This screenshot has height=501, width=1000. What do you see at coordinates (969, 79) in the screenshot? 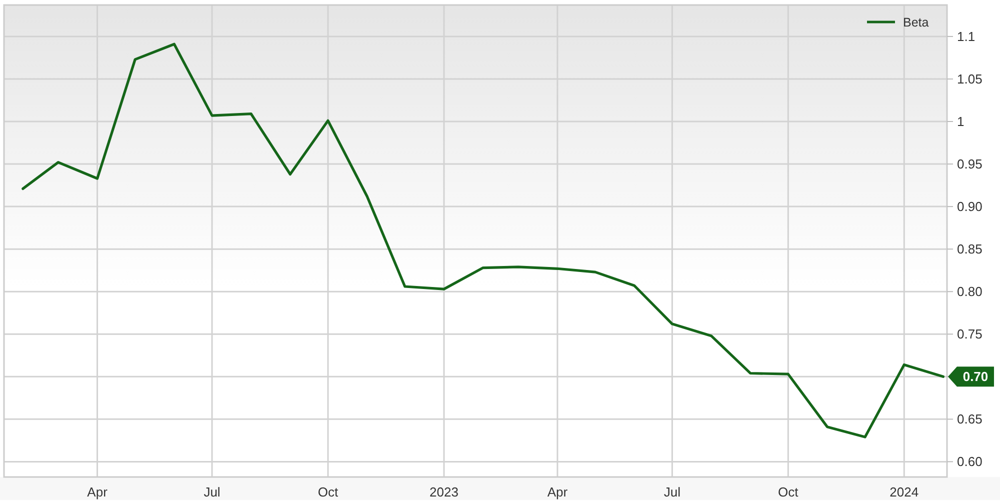
I see `y-tick-label: 1.05` at bounding box center [969, 79].